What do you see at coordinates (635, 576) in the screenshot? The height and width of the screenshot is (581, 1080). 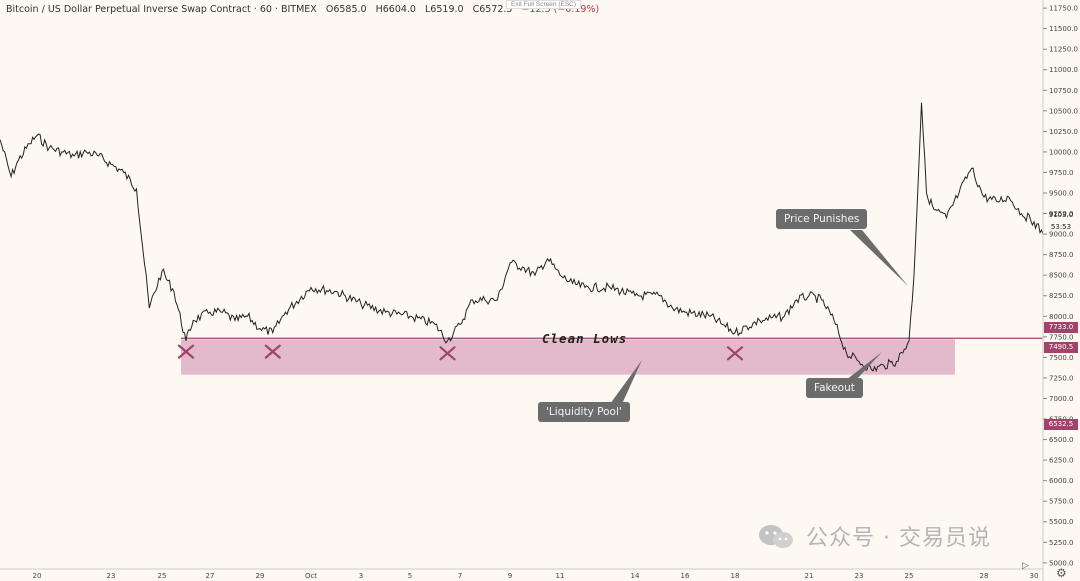 I see `x-tick-label: 14` at bounding box center [635, 576].